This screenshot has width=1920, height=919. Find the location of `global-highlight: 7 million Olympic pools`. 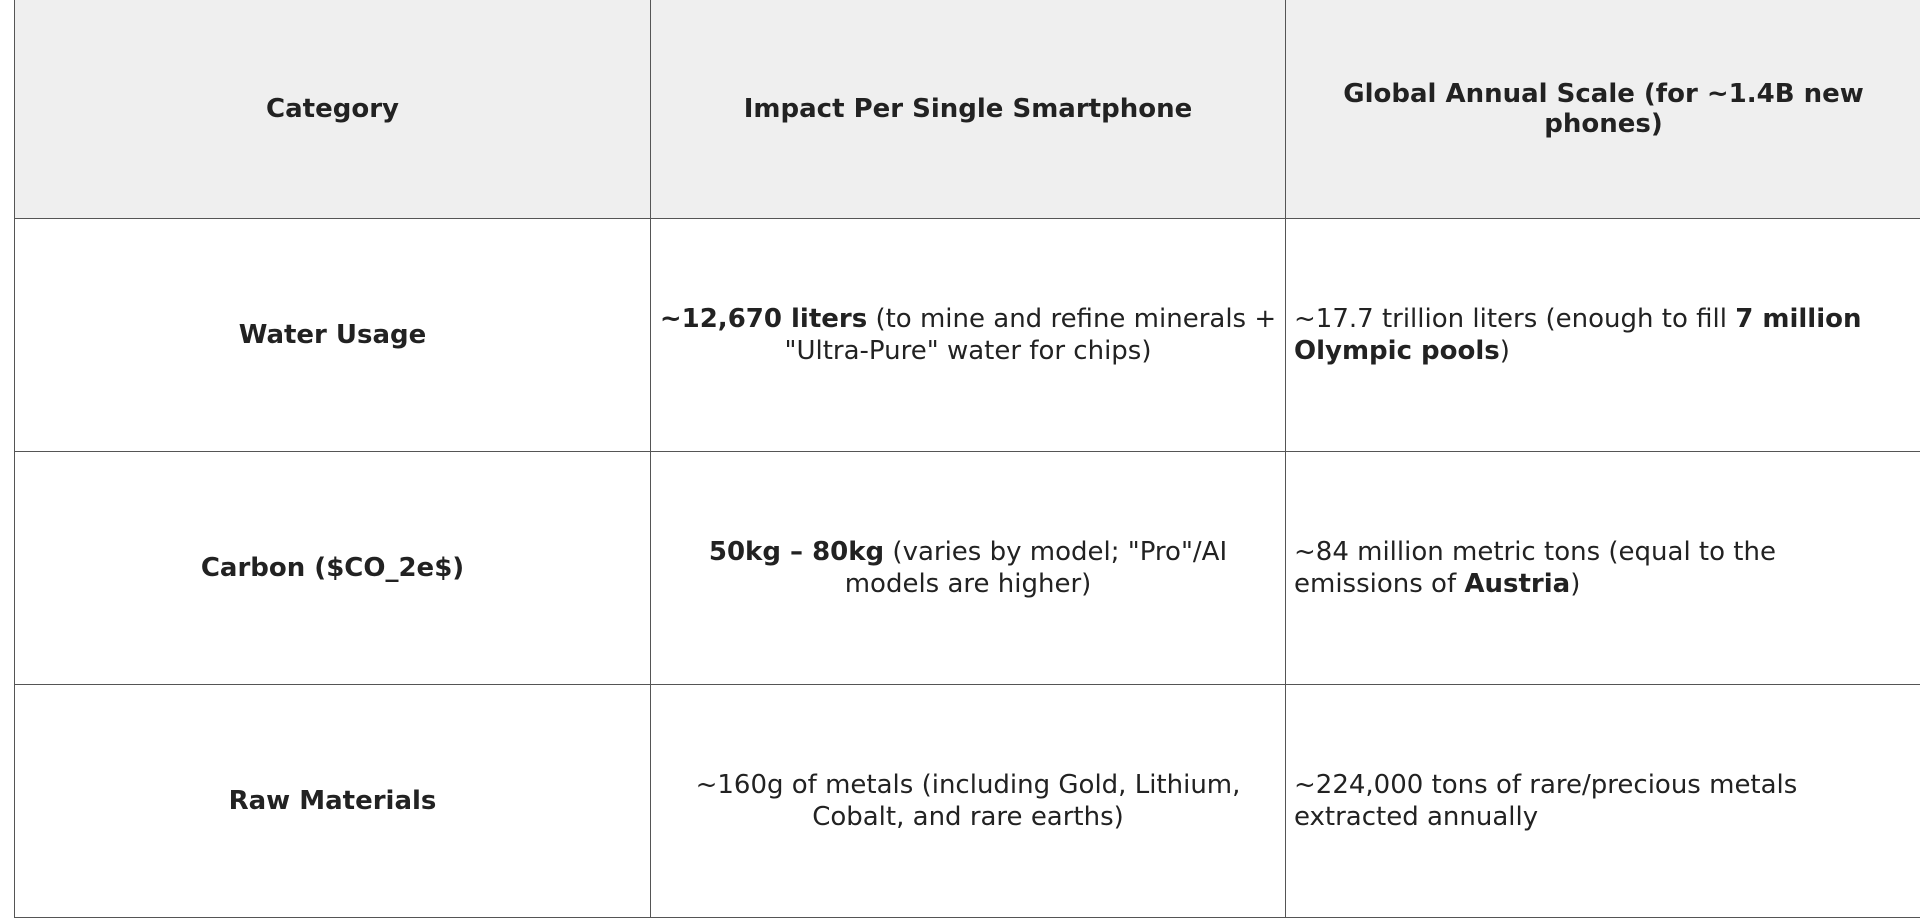

global-highlight: 7 million Olympic pools is located at coordinates (1578, 335).